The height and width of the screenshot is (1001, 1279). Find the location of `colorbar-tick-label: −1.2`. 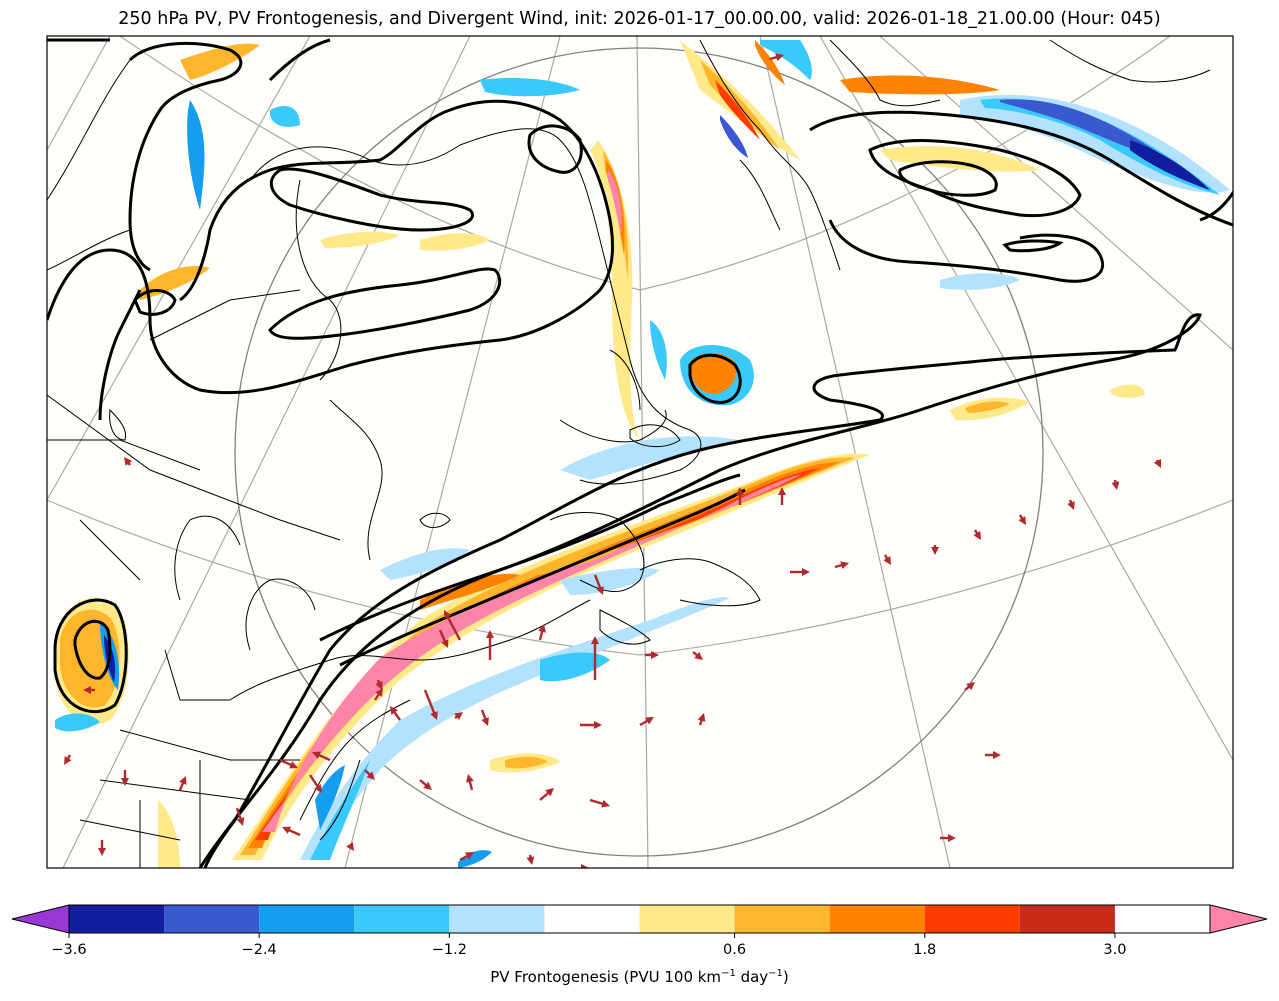

colorbar-tick-label: −1.2 is located at coordinates (449, 950).